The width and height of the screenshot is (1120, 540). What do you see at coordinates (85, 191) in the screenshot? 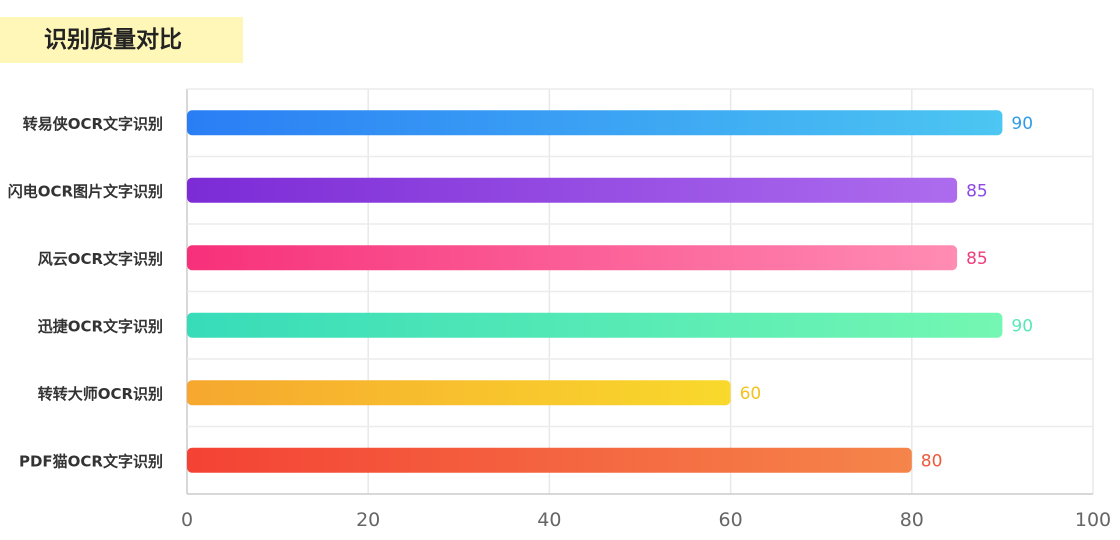
I see `category-label: 闪电OCR图片文字识别` at bounding box center [85, 191].